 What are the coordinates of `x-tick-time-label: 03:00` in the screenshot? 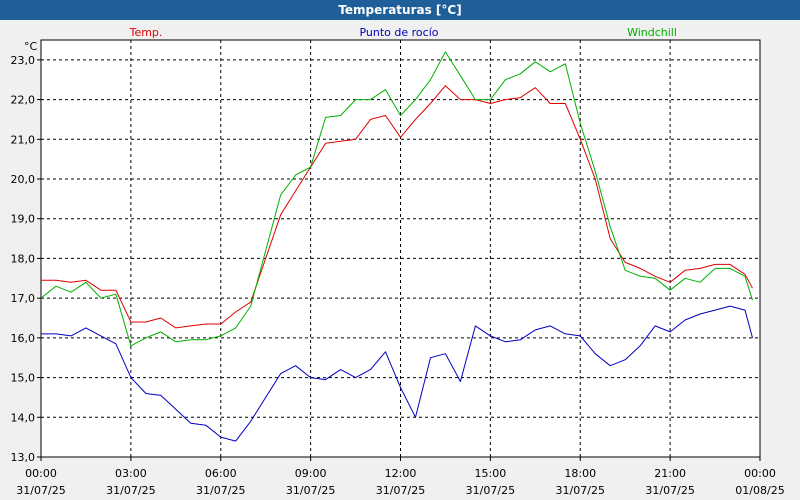 It's located at (131, 473).